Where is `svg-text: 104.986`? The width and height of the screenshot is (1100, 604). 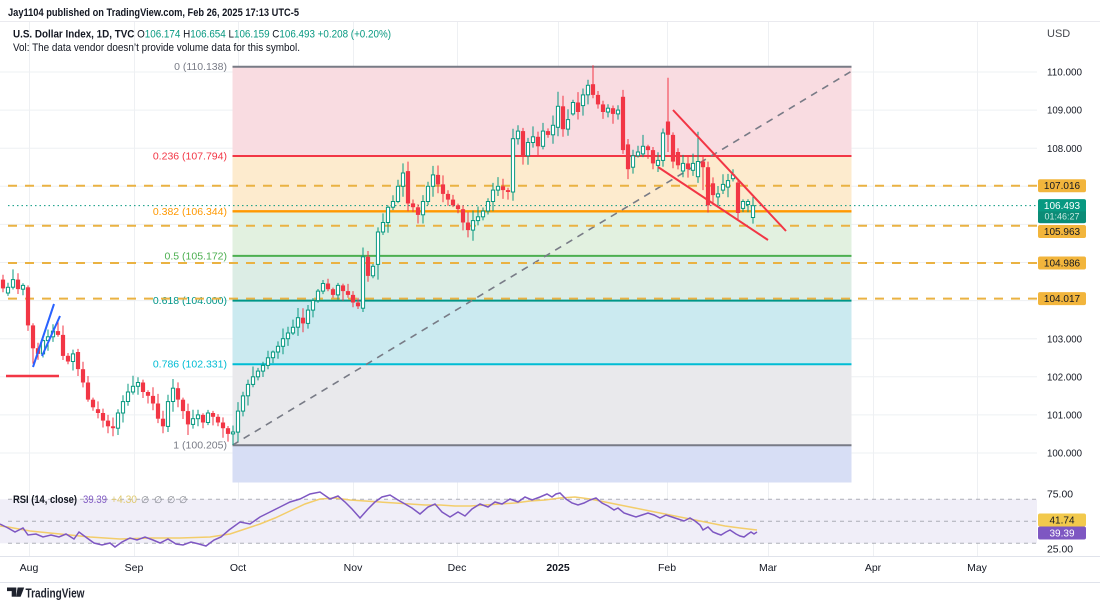 svg-text: 104.986 is located at coordinates (1062, 264).